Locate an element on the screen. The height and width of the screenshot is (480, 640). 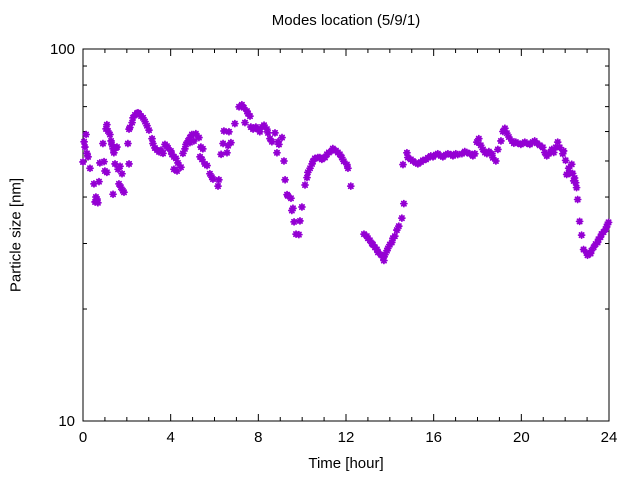
x-tick-label: 8 is located at coordinates (258, 437).